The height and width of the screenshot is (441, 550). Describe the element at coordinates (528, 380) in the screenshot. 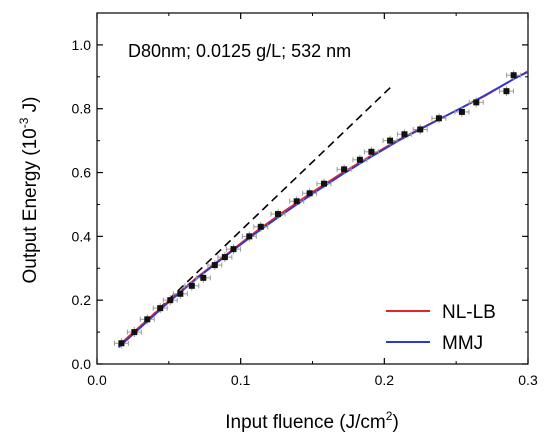

I see `x-tick-label: 0.3` at that location.